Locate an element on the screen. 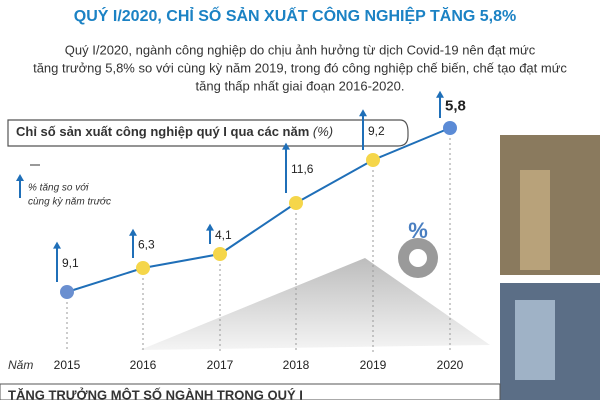  x-axis-label: Năm is located at coordinates (20, 365).